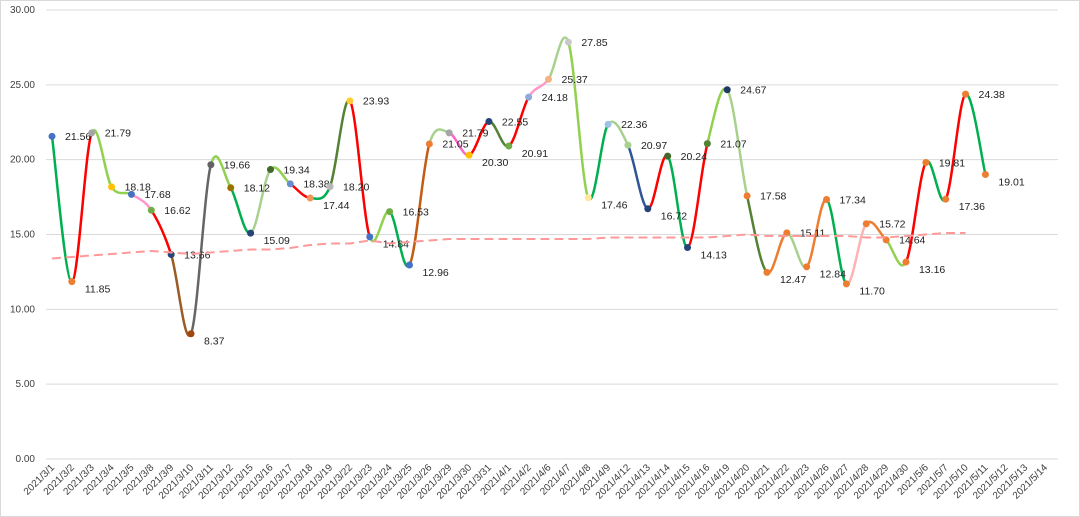 Image resolution: width=1080 pixels, height=517 pixels. What do you see at coordinates (872, 292) in the screenshot?
I see `data-label: 11.70` at bounding box center [872, 292].